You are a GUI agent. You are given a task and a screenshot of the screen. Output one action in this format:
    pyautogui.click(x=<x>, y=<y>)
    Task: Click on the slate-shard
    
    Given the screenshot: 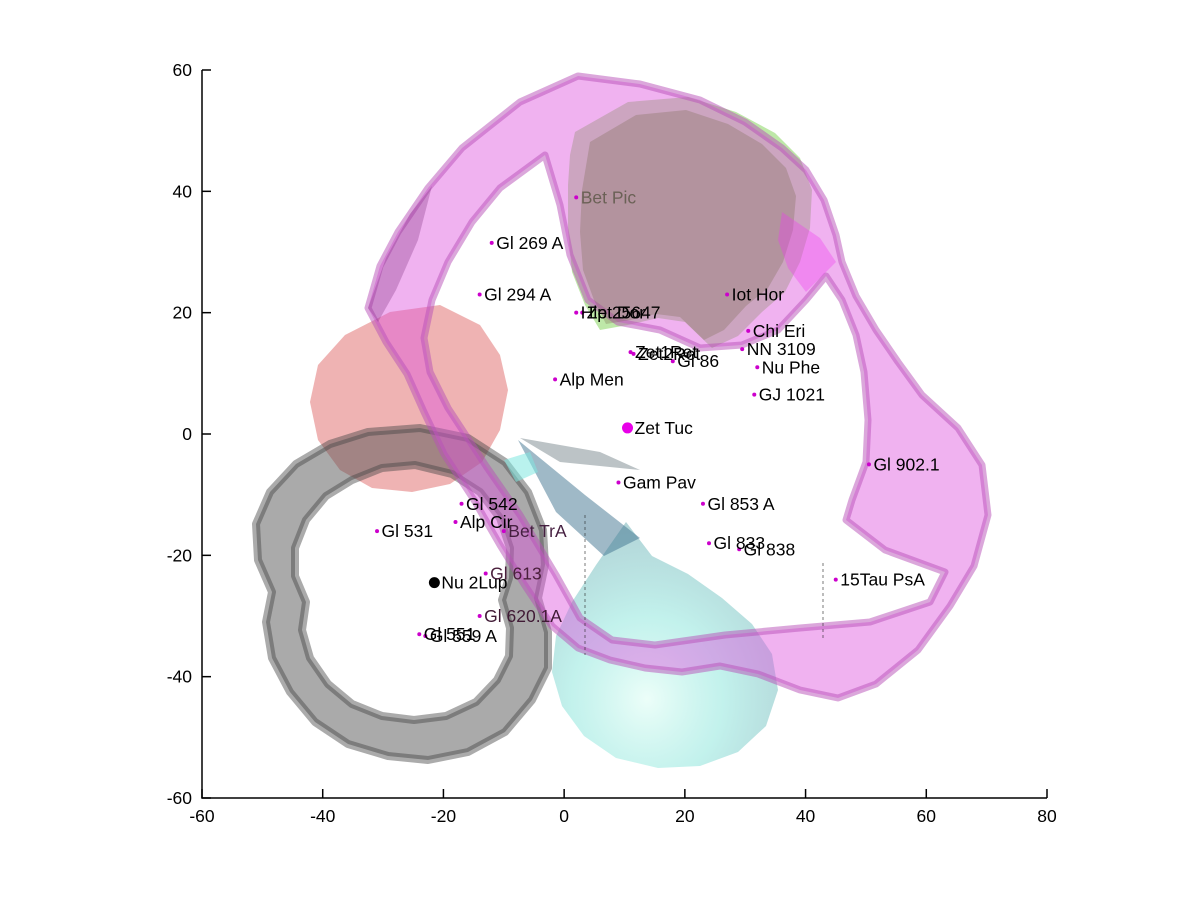 What is the action you would take?
    pyautogui.click(x=580, y=454)
    